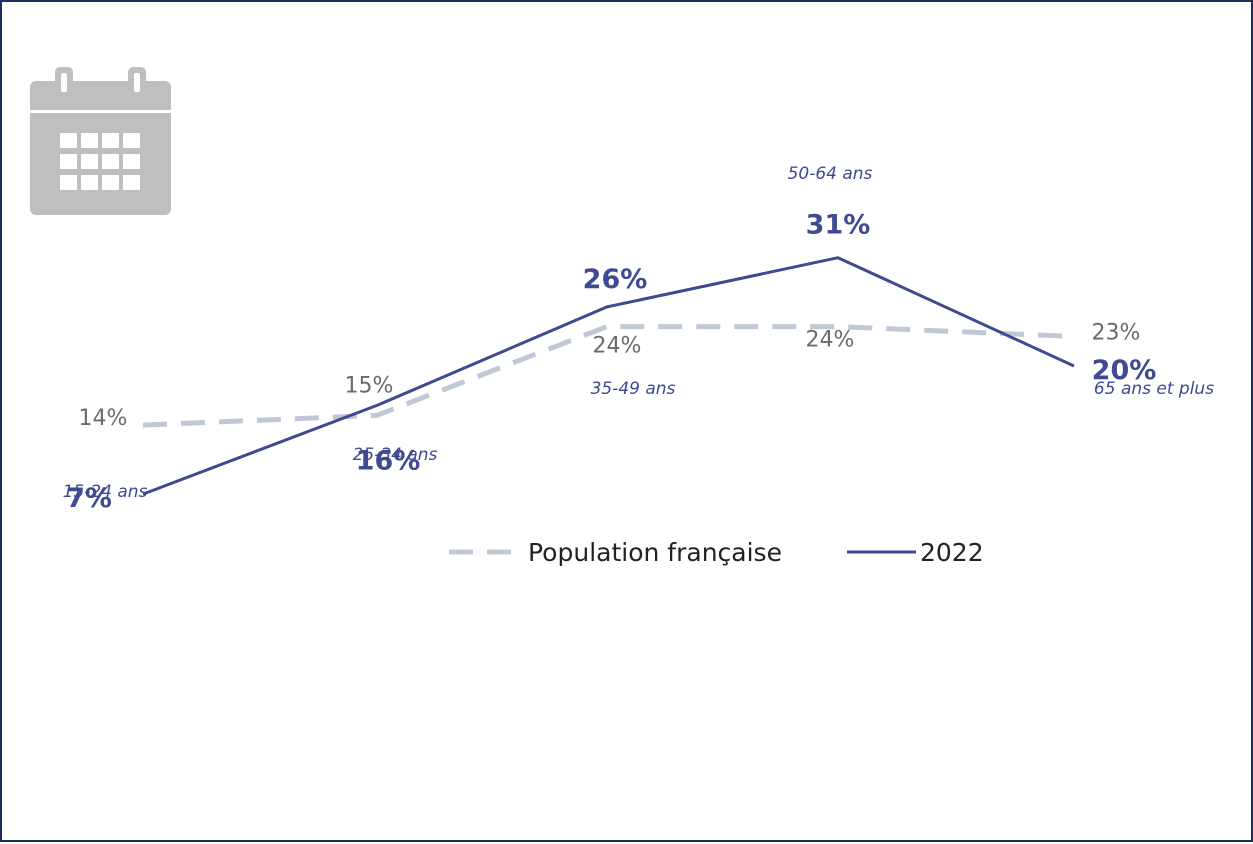 This screenshot has height=844, width=1253. What do you see at coordinates (395, 455) in the screenshot?
I see `category-label: 25-34 ans` at bounding box center [395, 455].